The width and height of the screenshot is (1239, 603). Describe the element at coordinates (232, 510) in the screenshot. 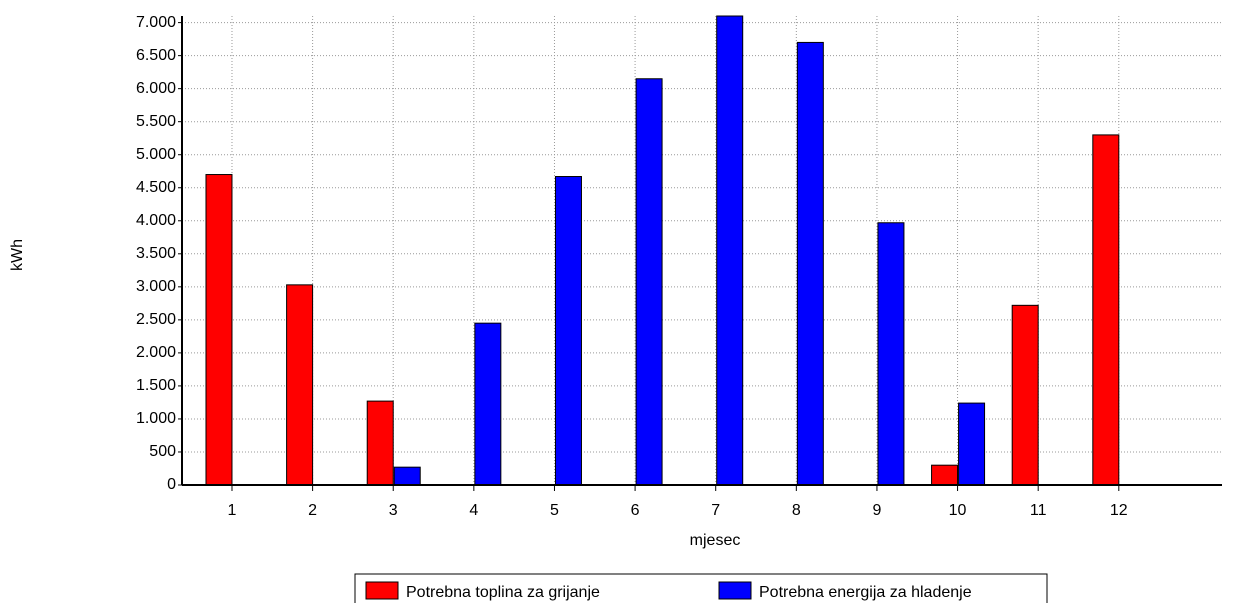

I see `x-tick-label: 1` at that location.